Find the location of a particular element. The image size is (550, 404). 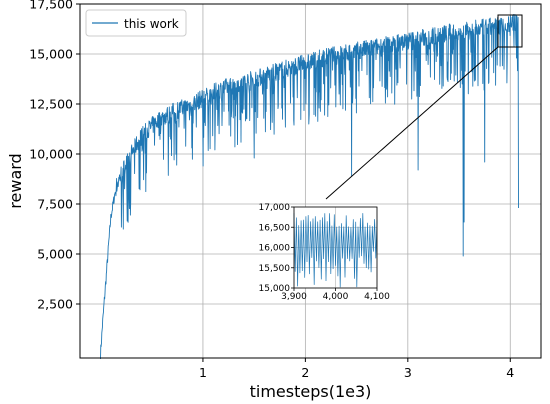

inset-series is located at coordinates (335, 250).